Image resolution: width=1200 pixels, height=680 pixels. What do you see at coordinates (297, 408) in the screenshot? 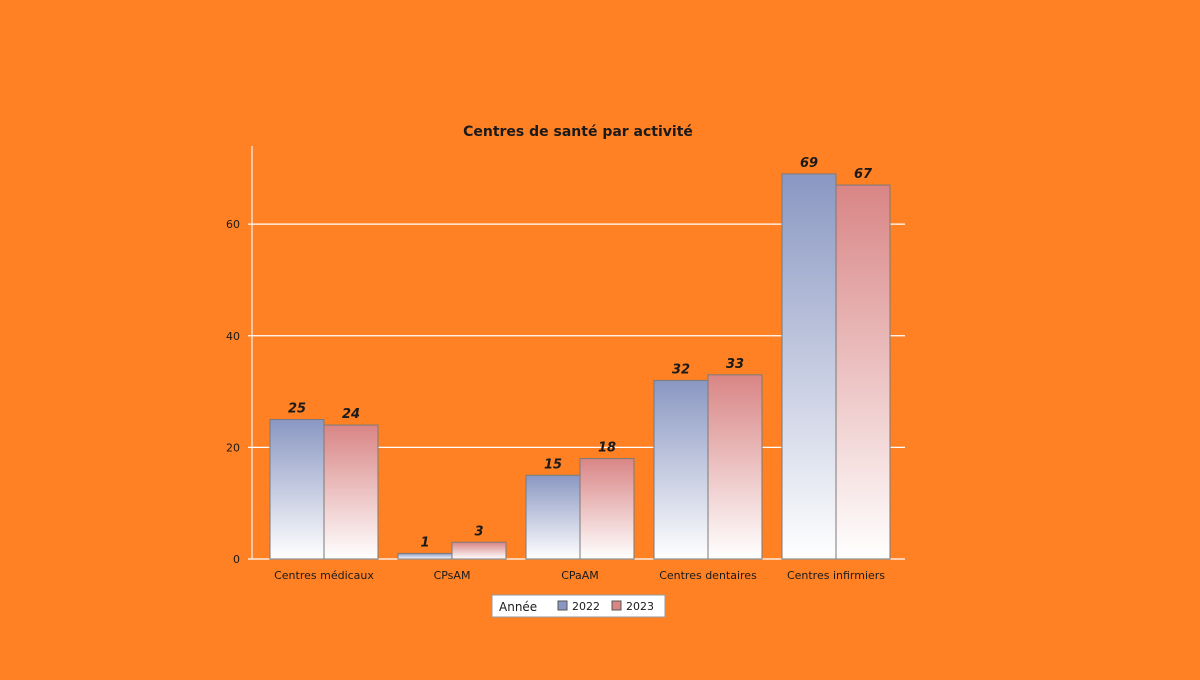
I see `data-label: 25` at bounding box center [297, 408].